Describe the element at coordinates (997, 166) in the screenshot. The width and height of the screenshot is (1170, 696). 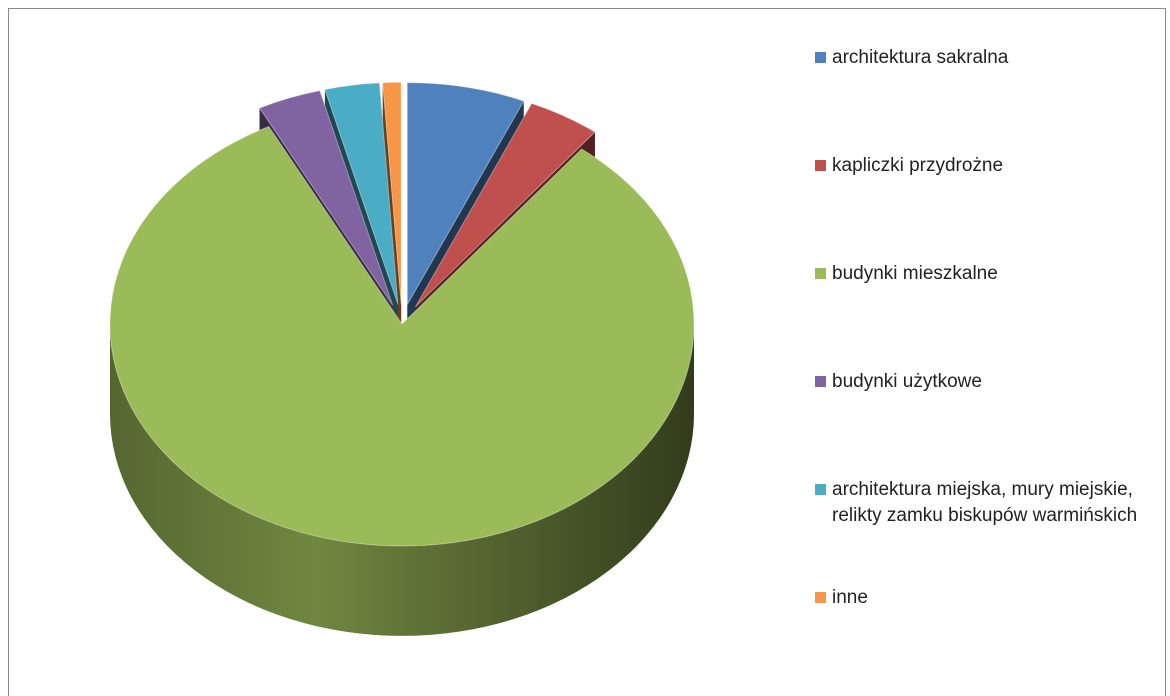
I see `legend-label: kapliczki przydrożne` at that location.